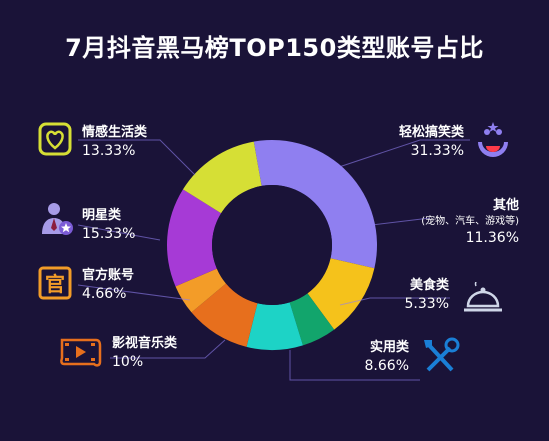  I want to click on slice-sublabel: (宠物、汽车、游戏等), so click(470, 221).